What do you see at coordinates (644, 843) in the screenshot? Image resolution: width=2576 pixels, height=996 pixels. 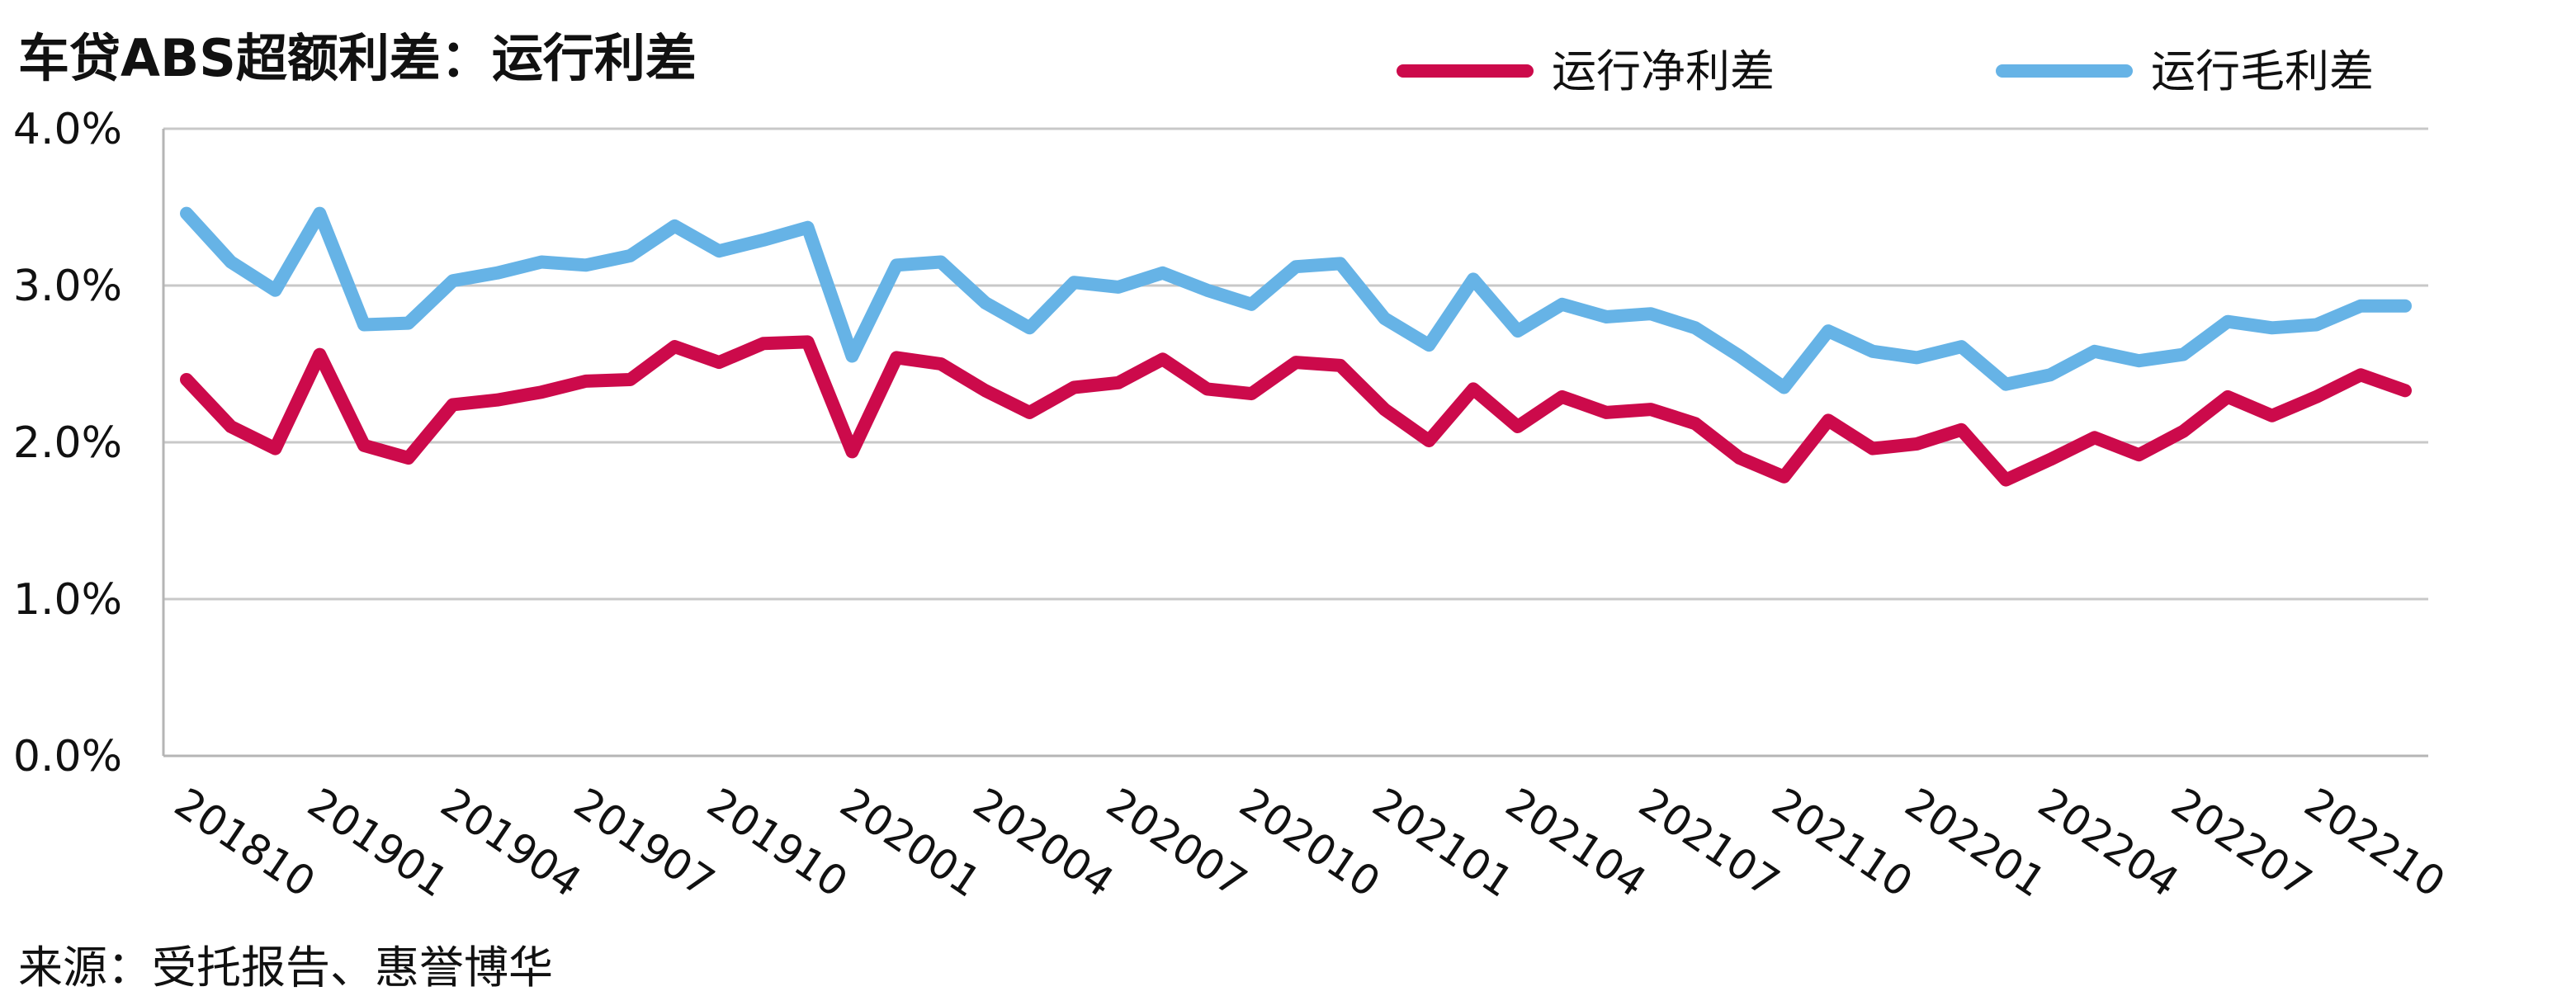 I see `x-tick-label: 201907` at bounding box center [644, 843].